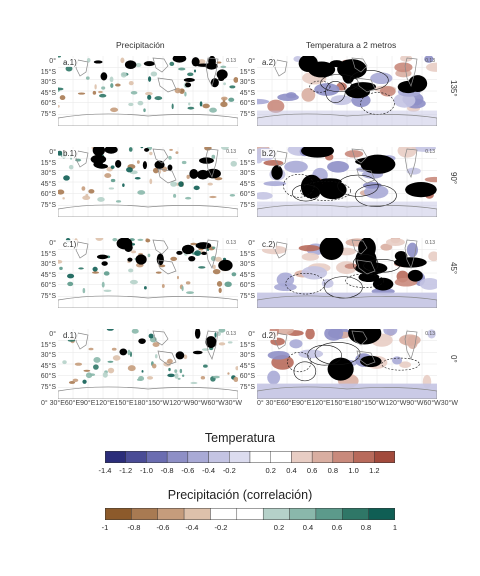  I want to click on panel-label: d.2), so click(269, 335).